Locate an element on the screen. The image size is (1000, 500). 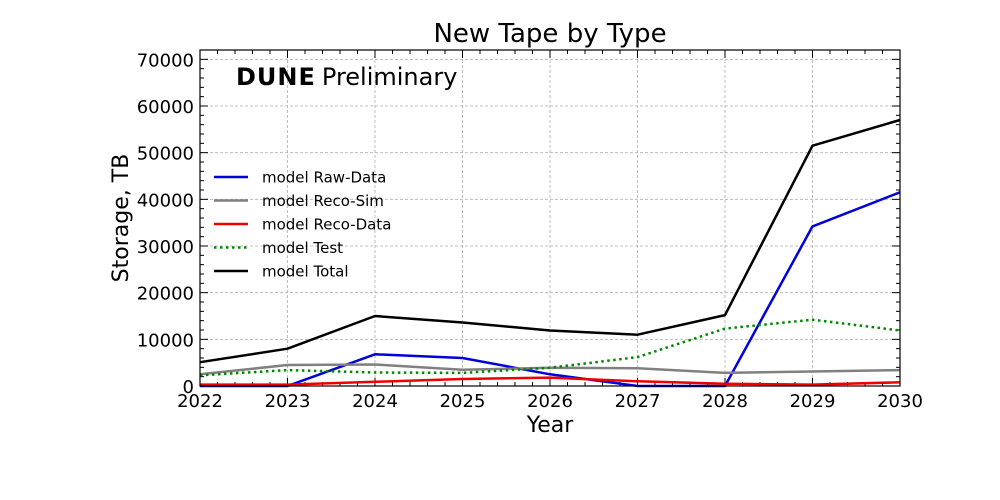
legend-label: model Total is located at coordinates (305, 272).